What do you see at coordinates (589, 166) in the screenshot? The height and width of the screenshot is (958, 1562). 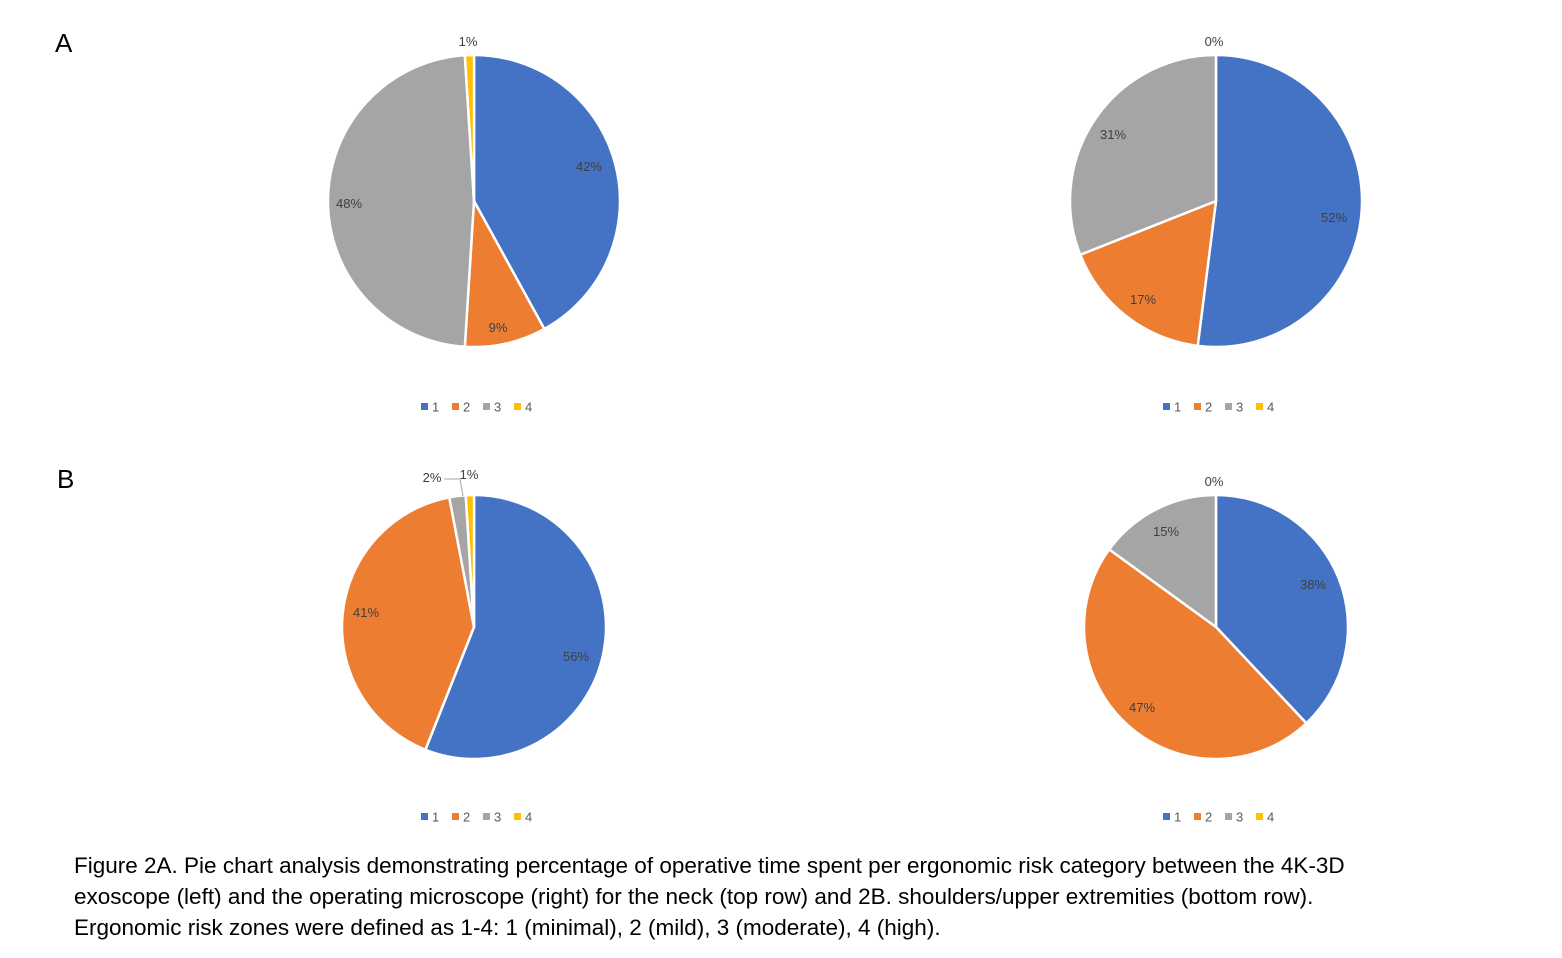 I see `data-label-1: 42%` at bounding box center [589, 166].